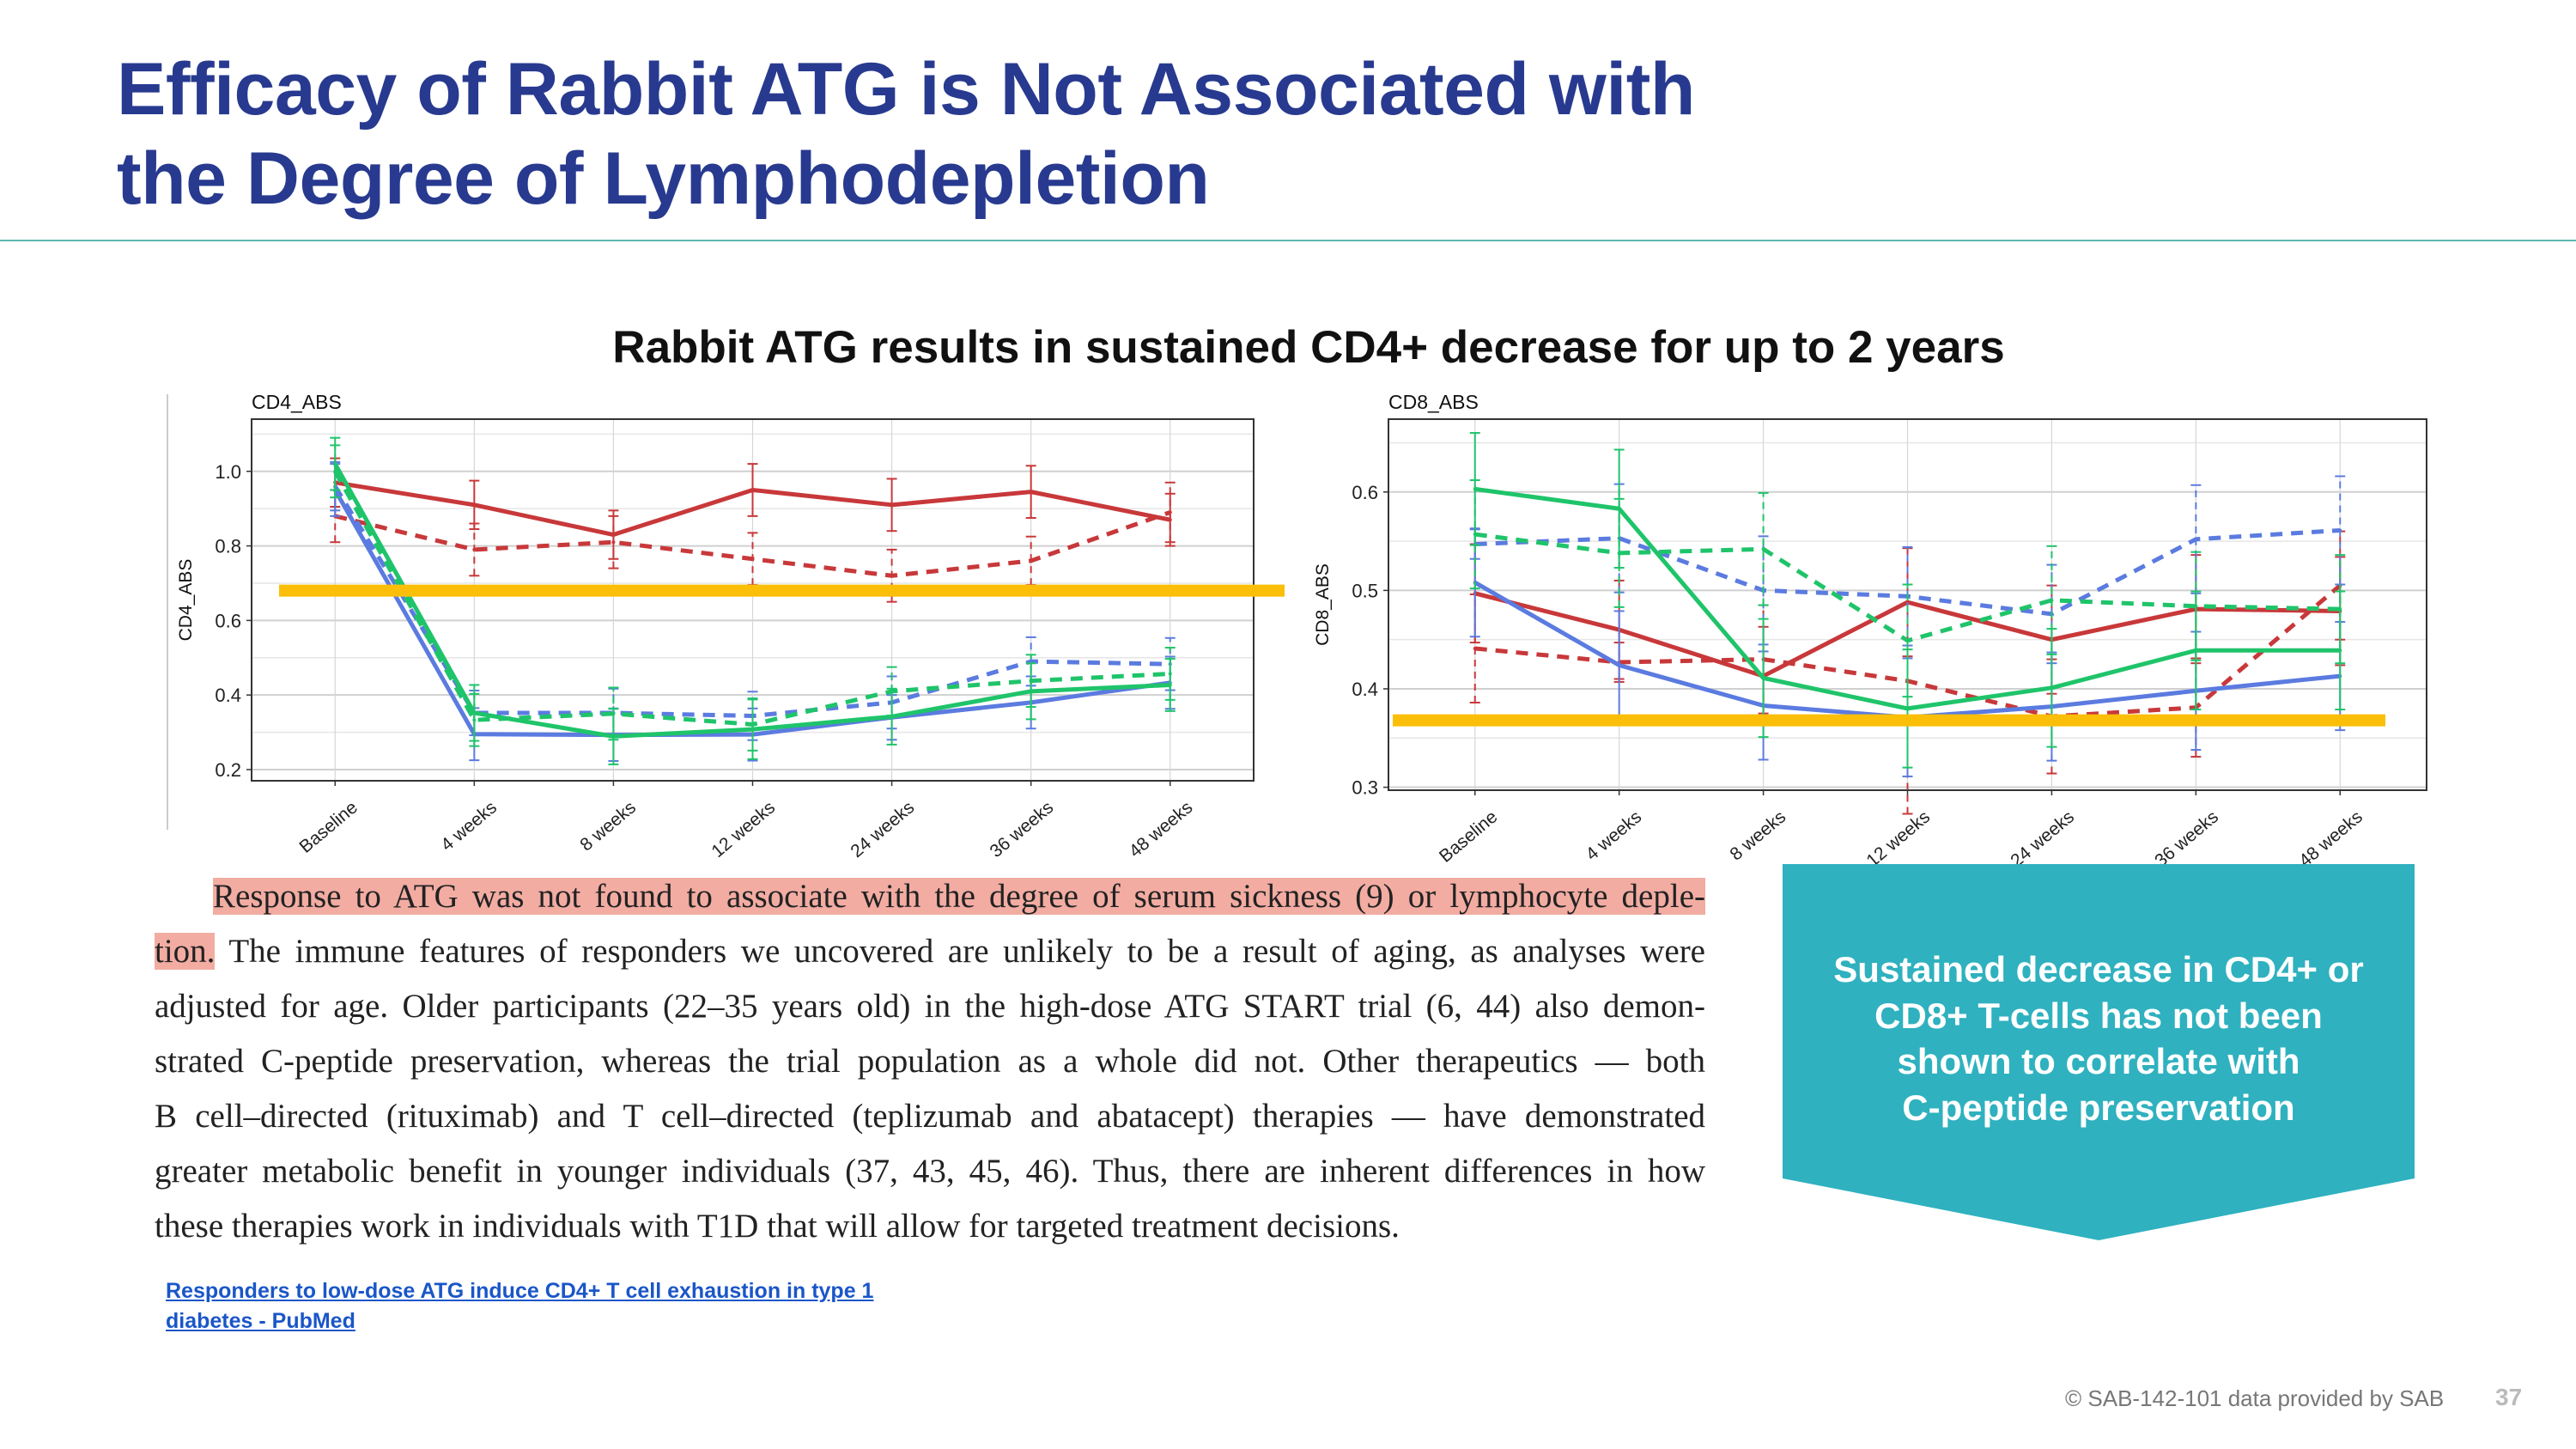 This screenshot has height=1449, width=2576. I want to click on callout-shape, so click(2099, 1052).